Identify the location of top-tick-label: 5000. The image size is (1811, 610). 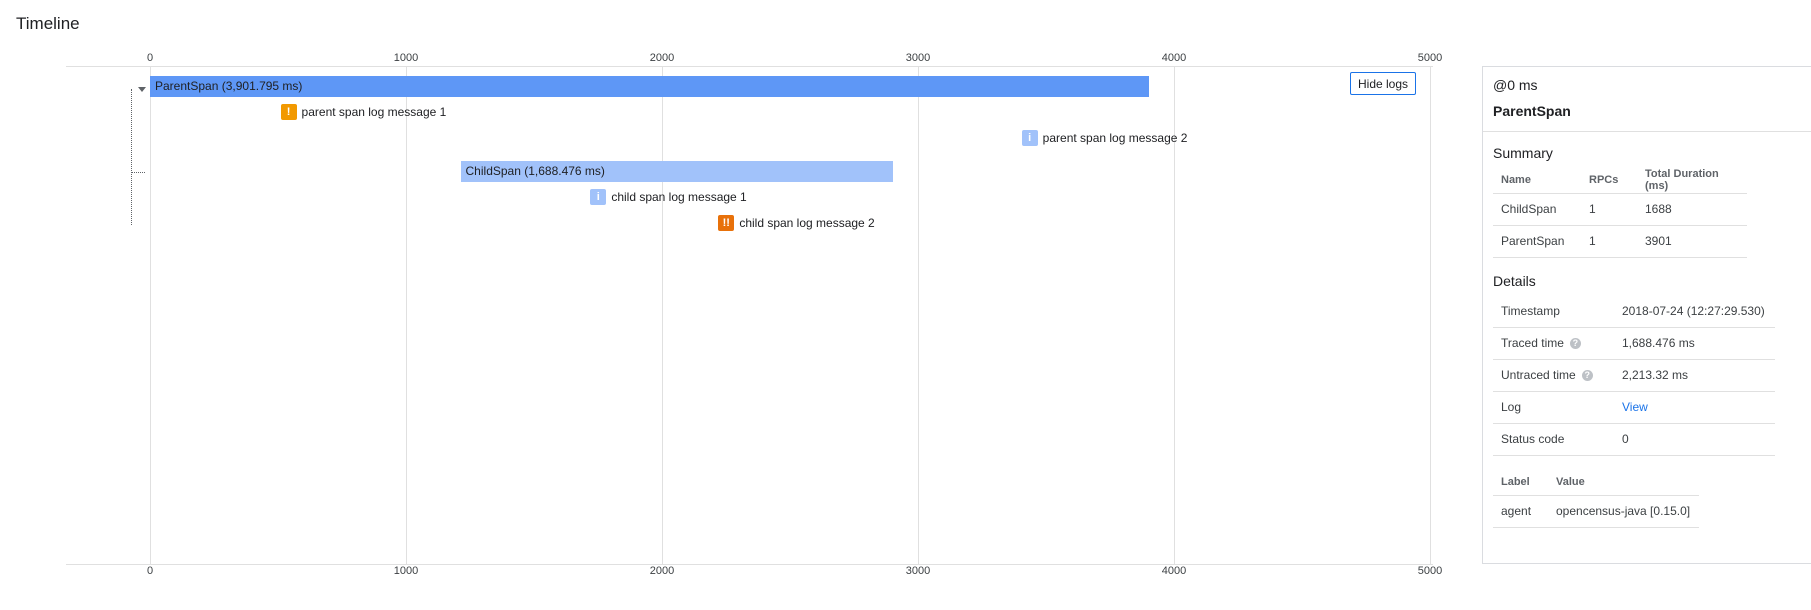
(1430, 58).